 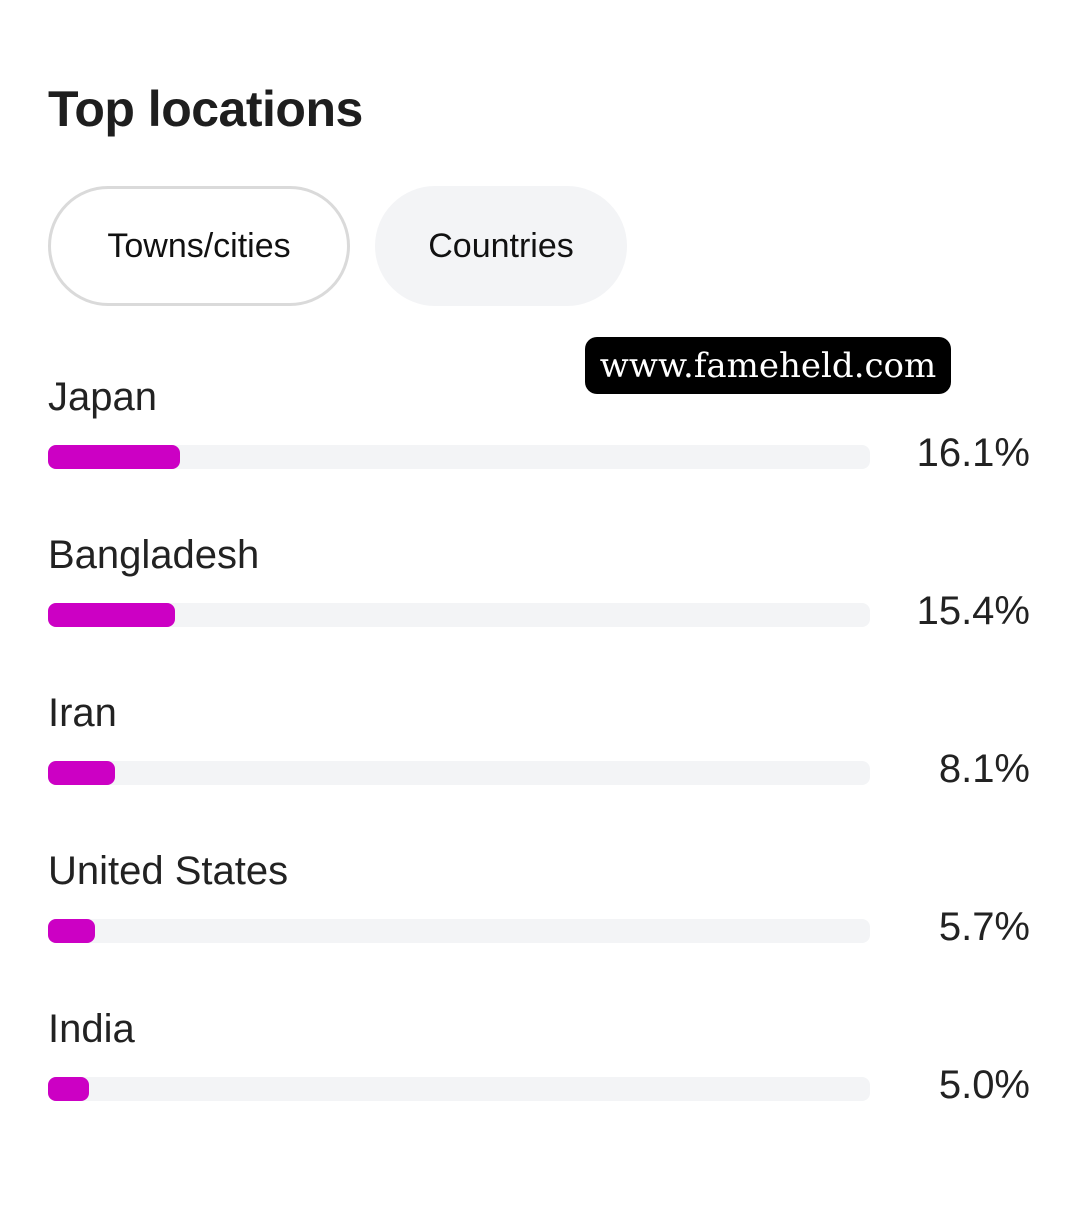 I want to click on location-row: Japan 16.1%, so click(x=543, y=440).